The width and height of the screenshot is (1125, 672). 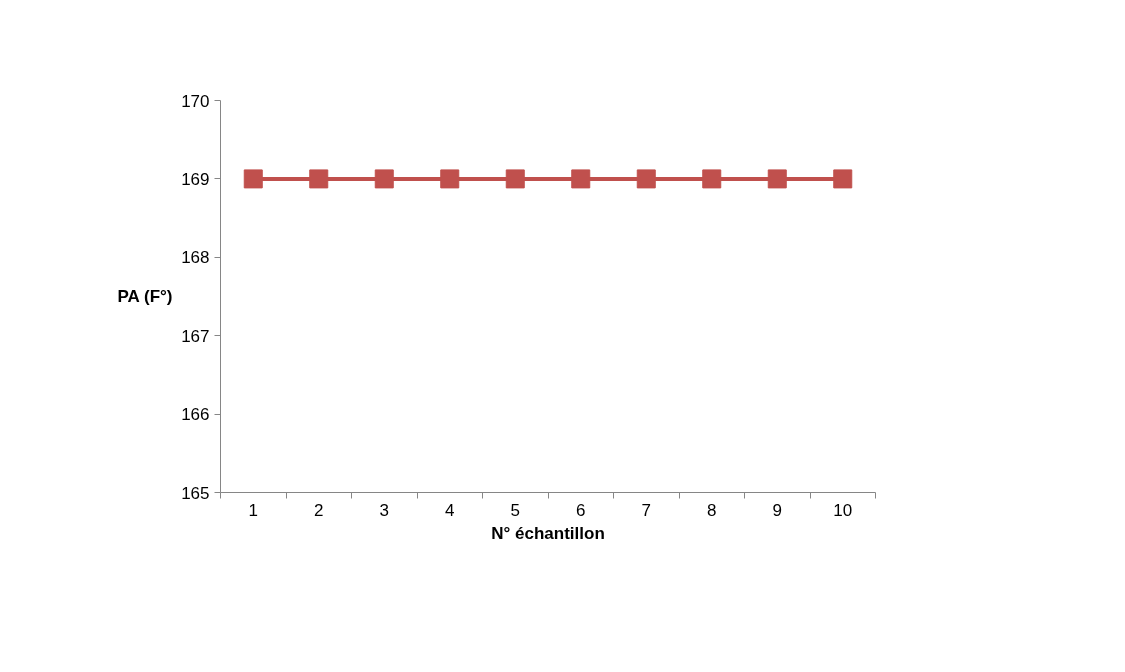 What do you see at coordinates (195, 179) in the screenshot?
I see `y-tick-label: 169` at bounding box center [195, 179].